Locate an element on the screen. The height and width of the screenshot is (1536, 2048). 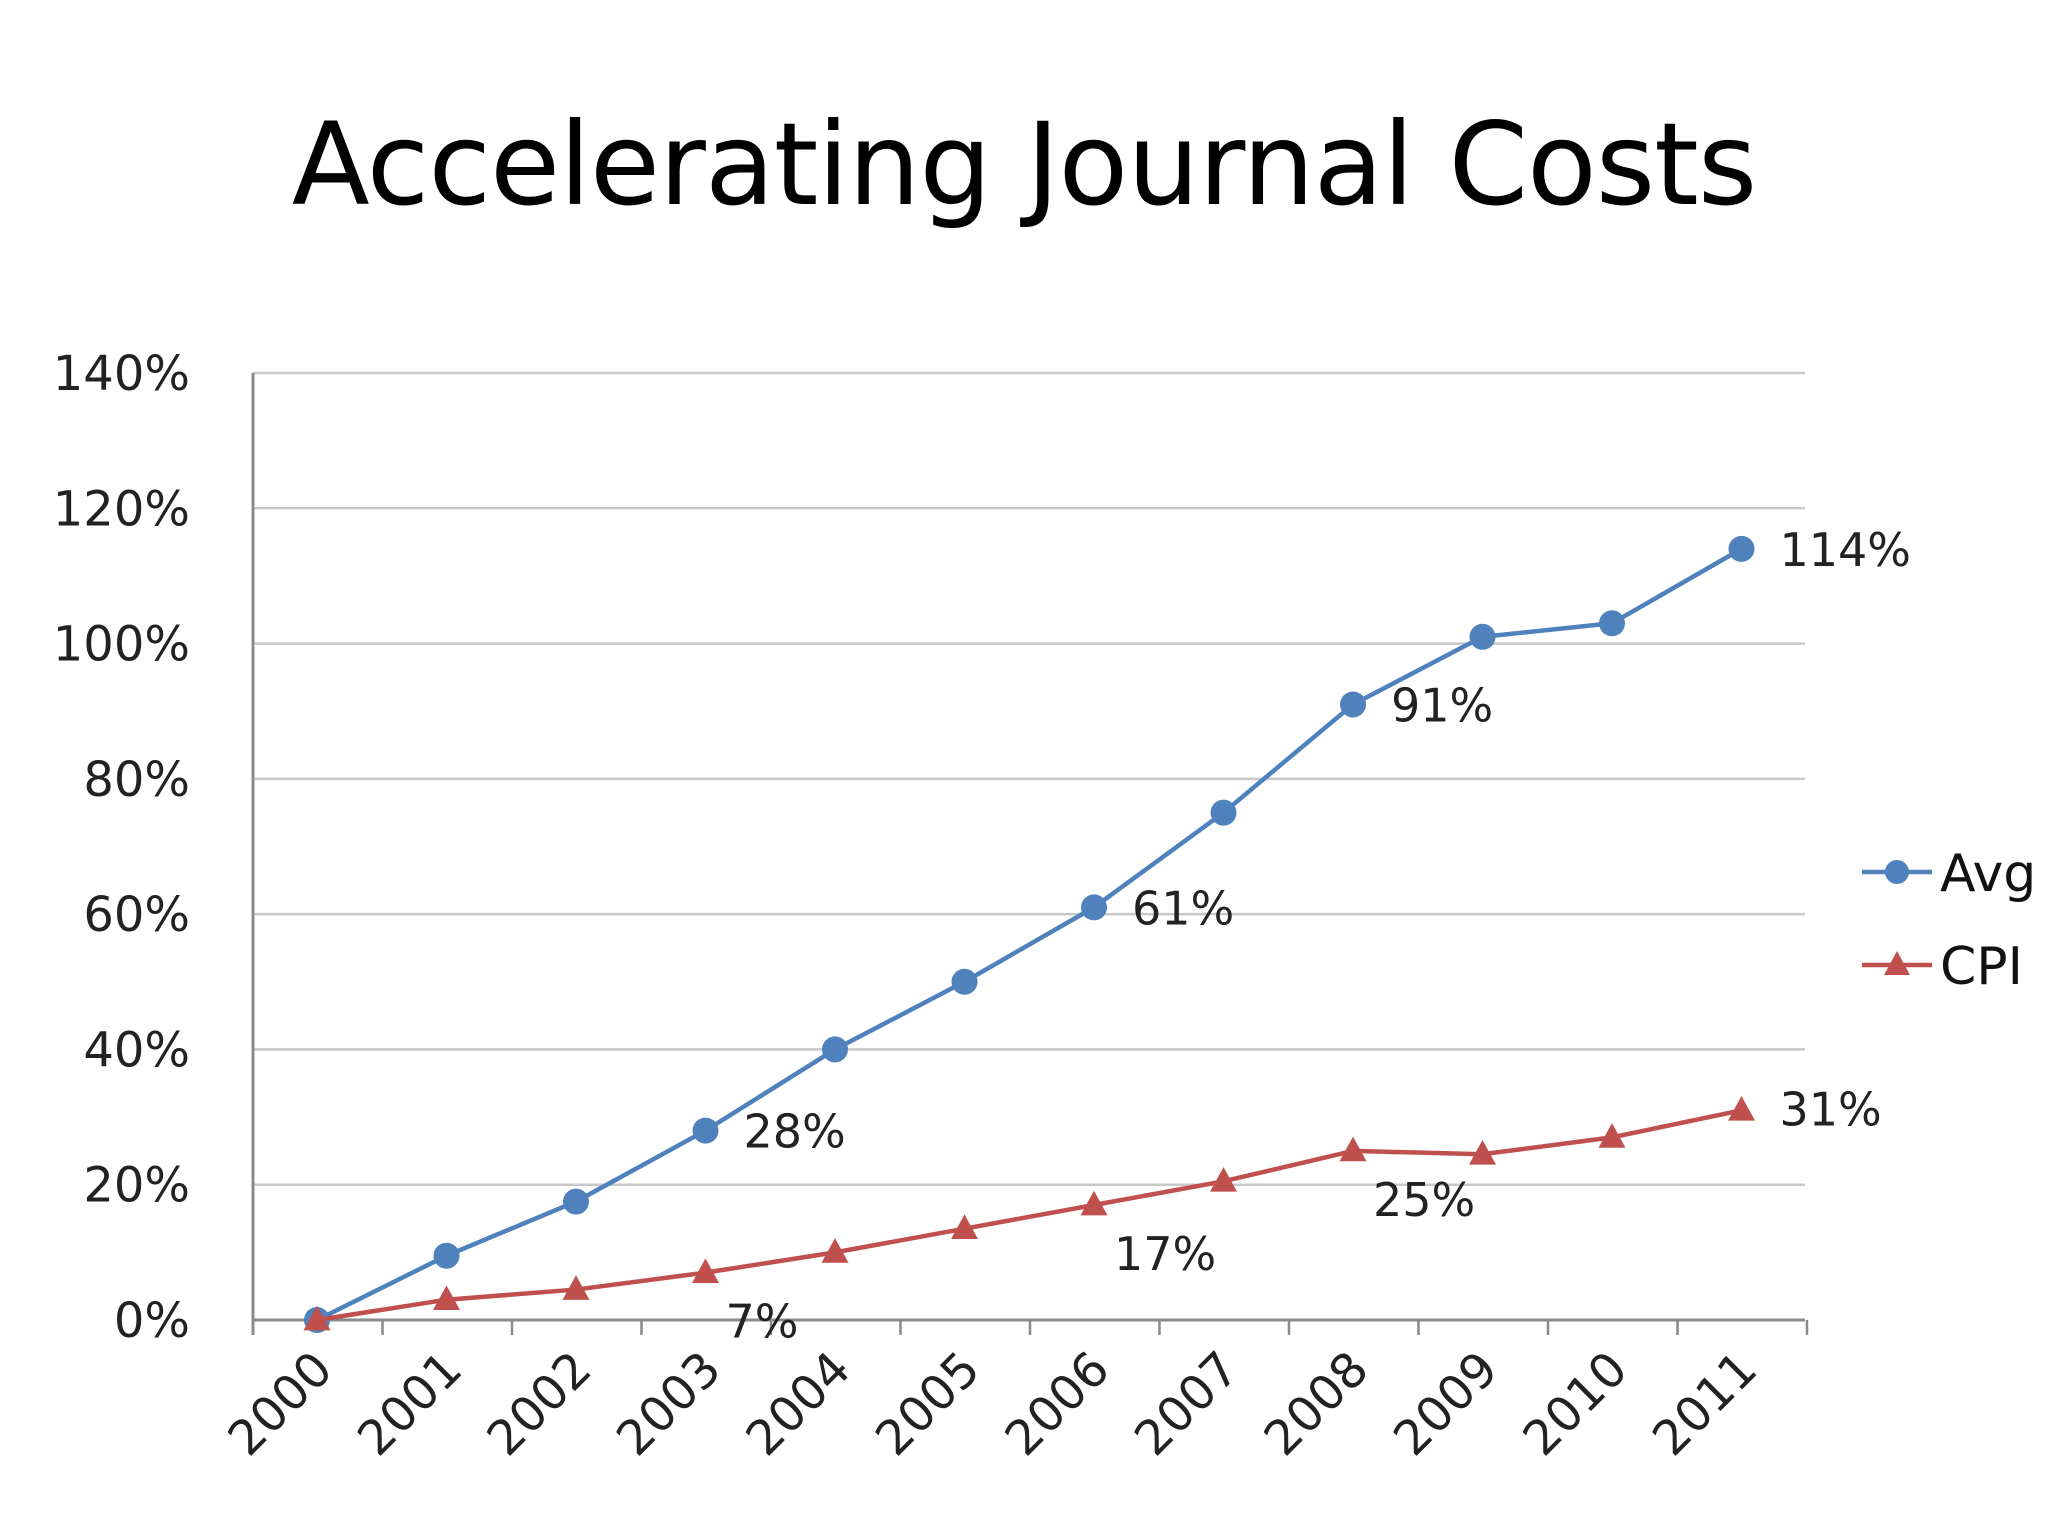
x-tick-label: 2002 is located at coordinates (540, 1404).